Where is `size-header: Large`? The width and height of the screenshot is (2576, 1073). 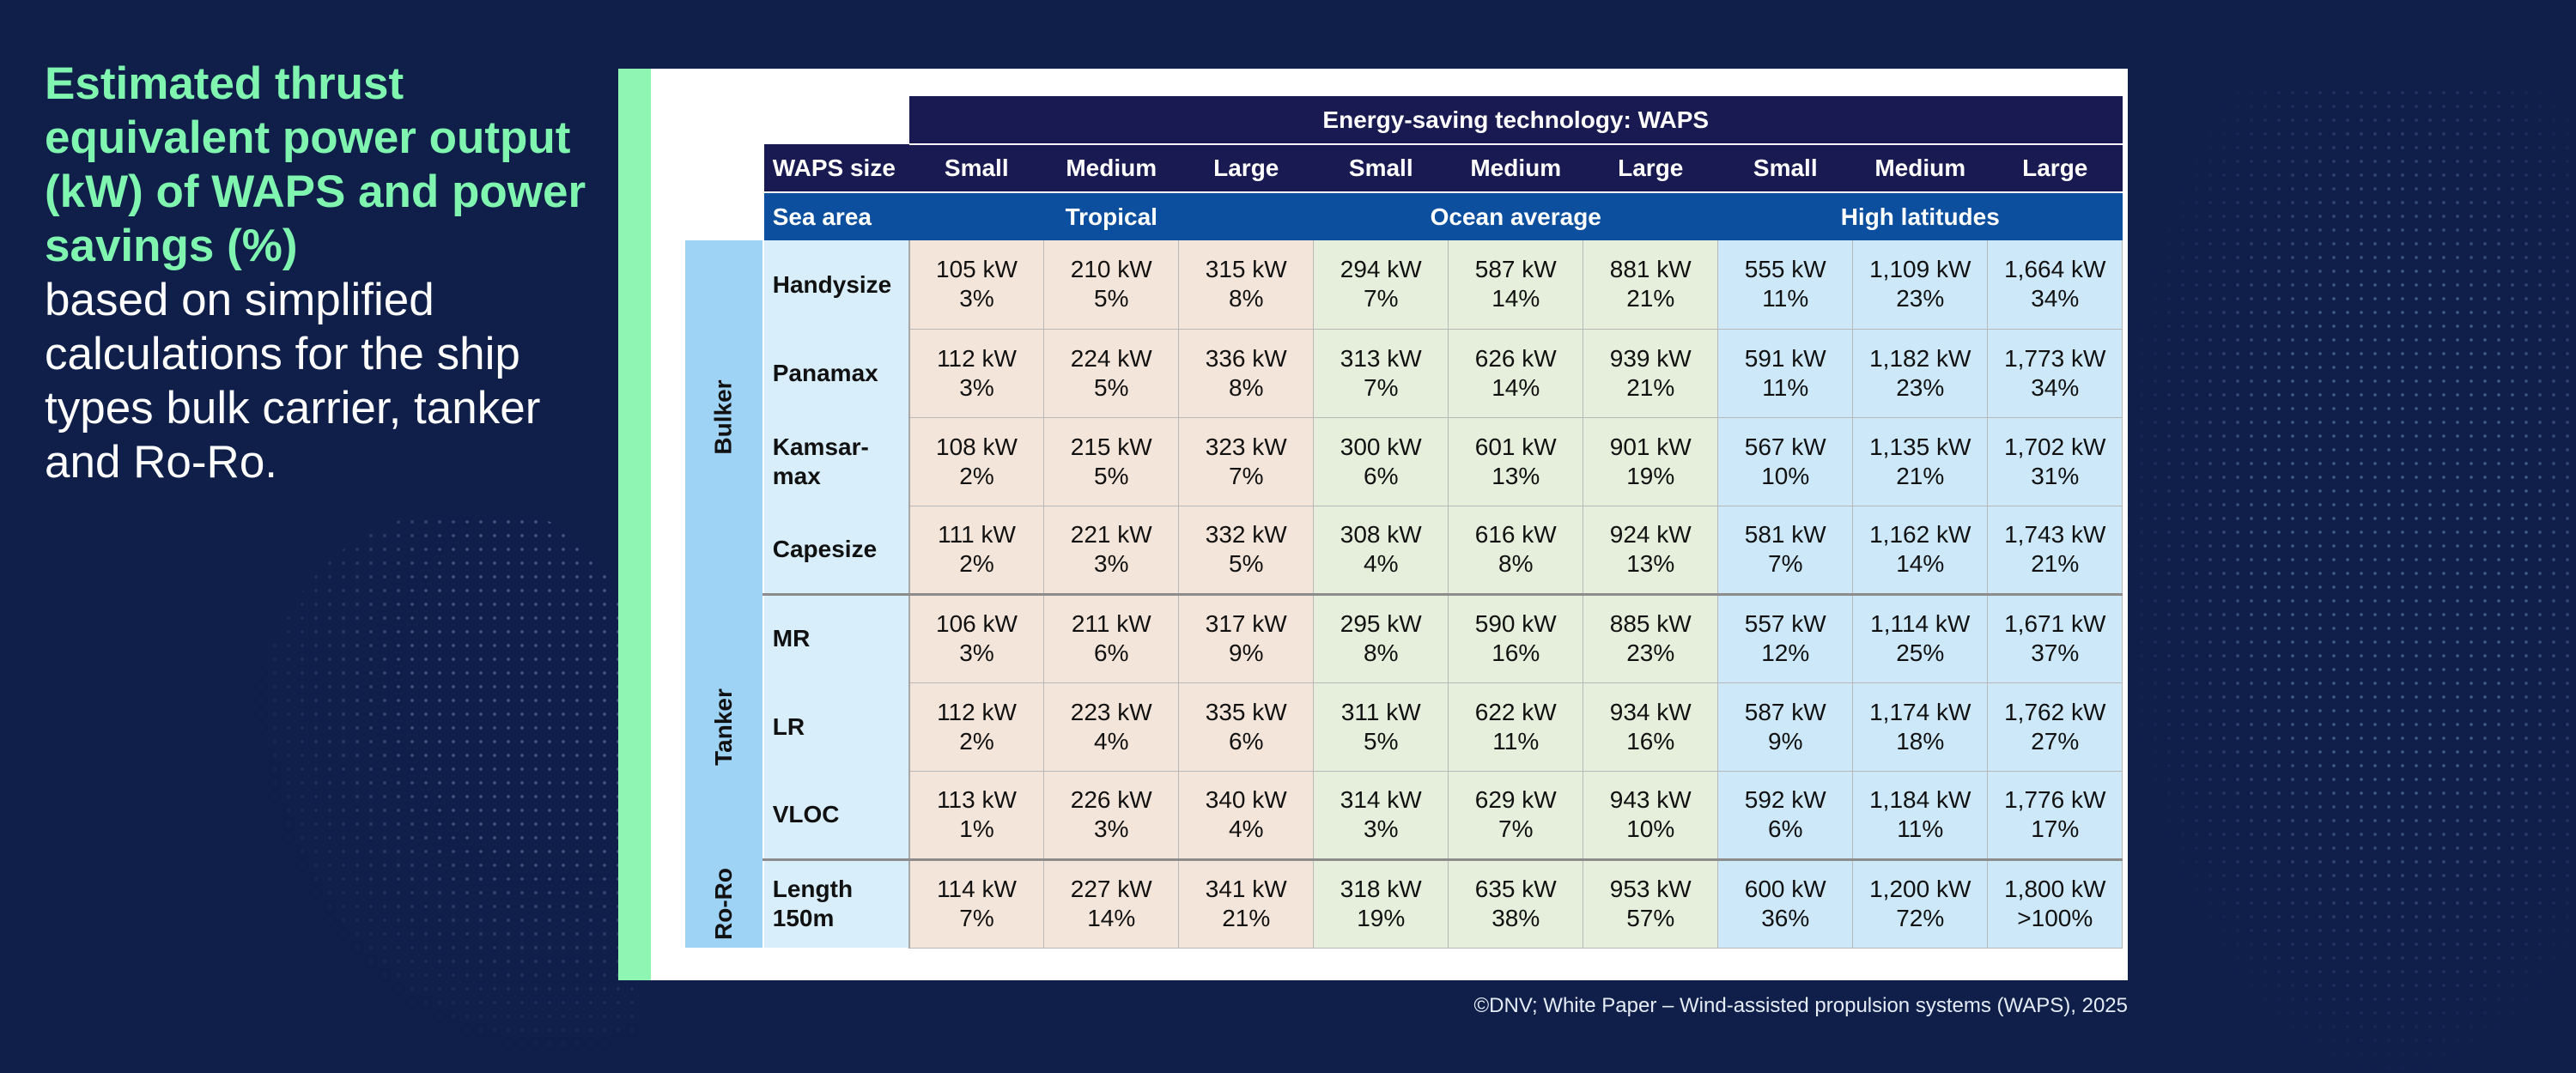 size-header: Large is located at coordinates (1246, 169).